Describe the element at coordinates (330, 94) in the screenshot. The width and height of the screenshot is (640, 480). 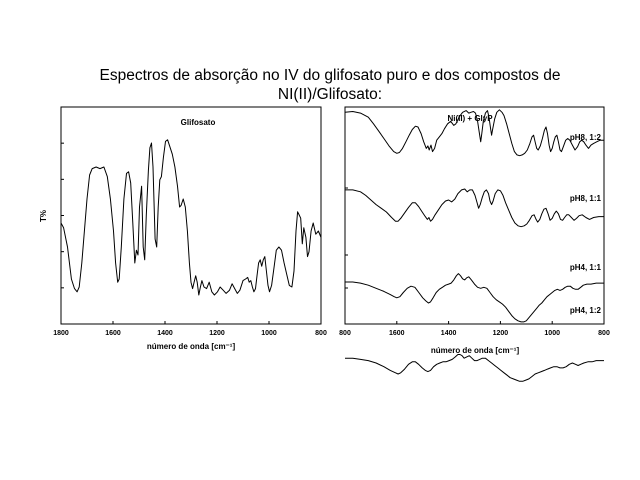
I see `page-title-line-2: NI(II)/Glifosato:` at that location.